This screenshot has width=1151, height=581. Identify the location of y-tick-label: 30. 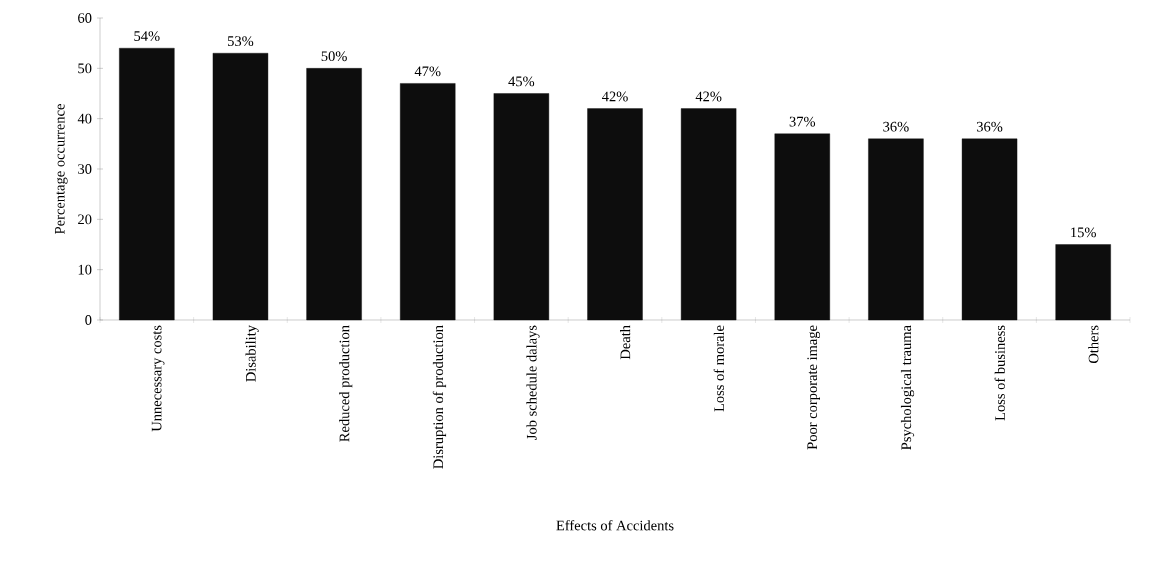
(85, 169).